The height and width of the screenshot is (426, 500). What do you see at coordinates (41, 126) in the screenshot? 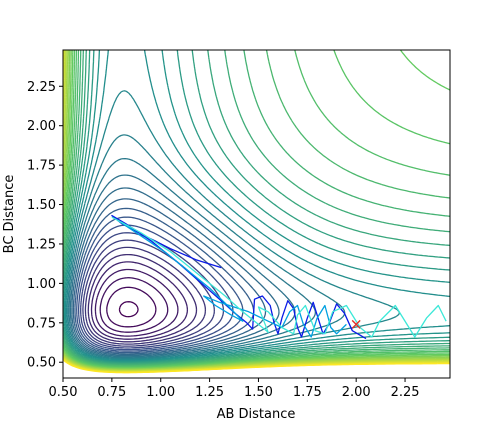
I see `y-tick-label: 2.00` at bounding box center [41, 126].